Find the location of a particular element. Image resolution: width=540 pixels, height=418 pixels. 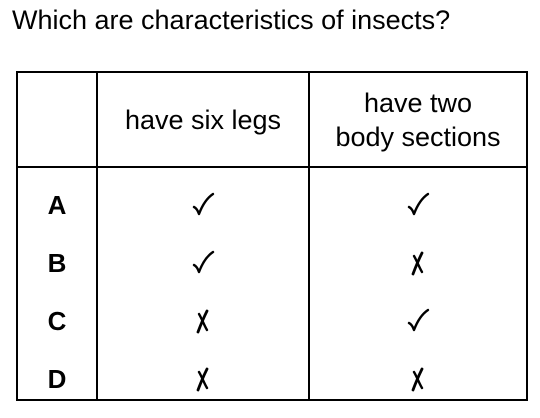

table-row: B is located at coordinates (272, 263).